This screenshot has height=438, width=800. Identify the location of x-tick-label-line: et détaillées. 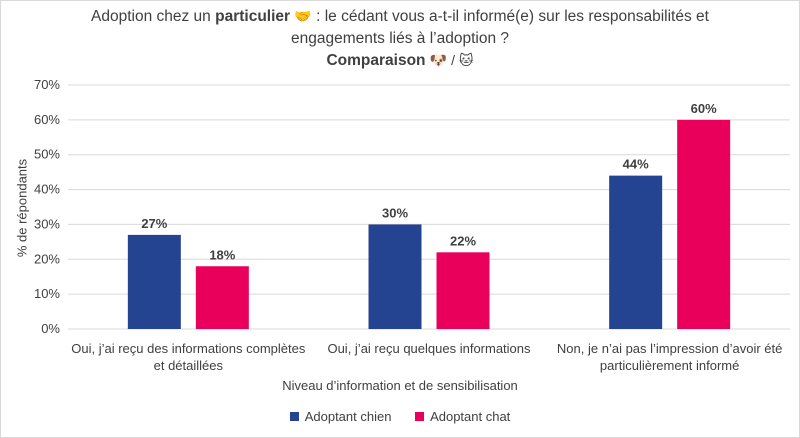
(188, 365).